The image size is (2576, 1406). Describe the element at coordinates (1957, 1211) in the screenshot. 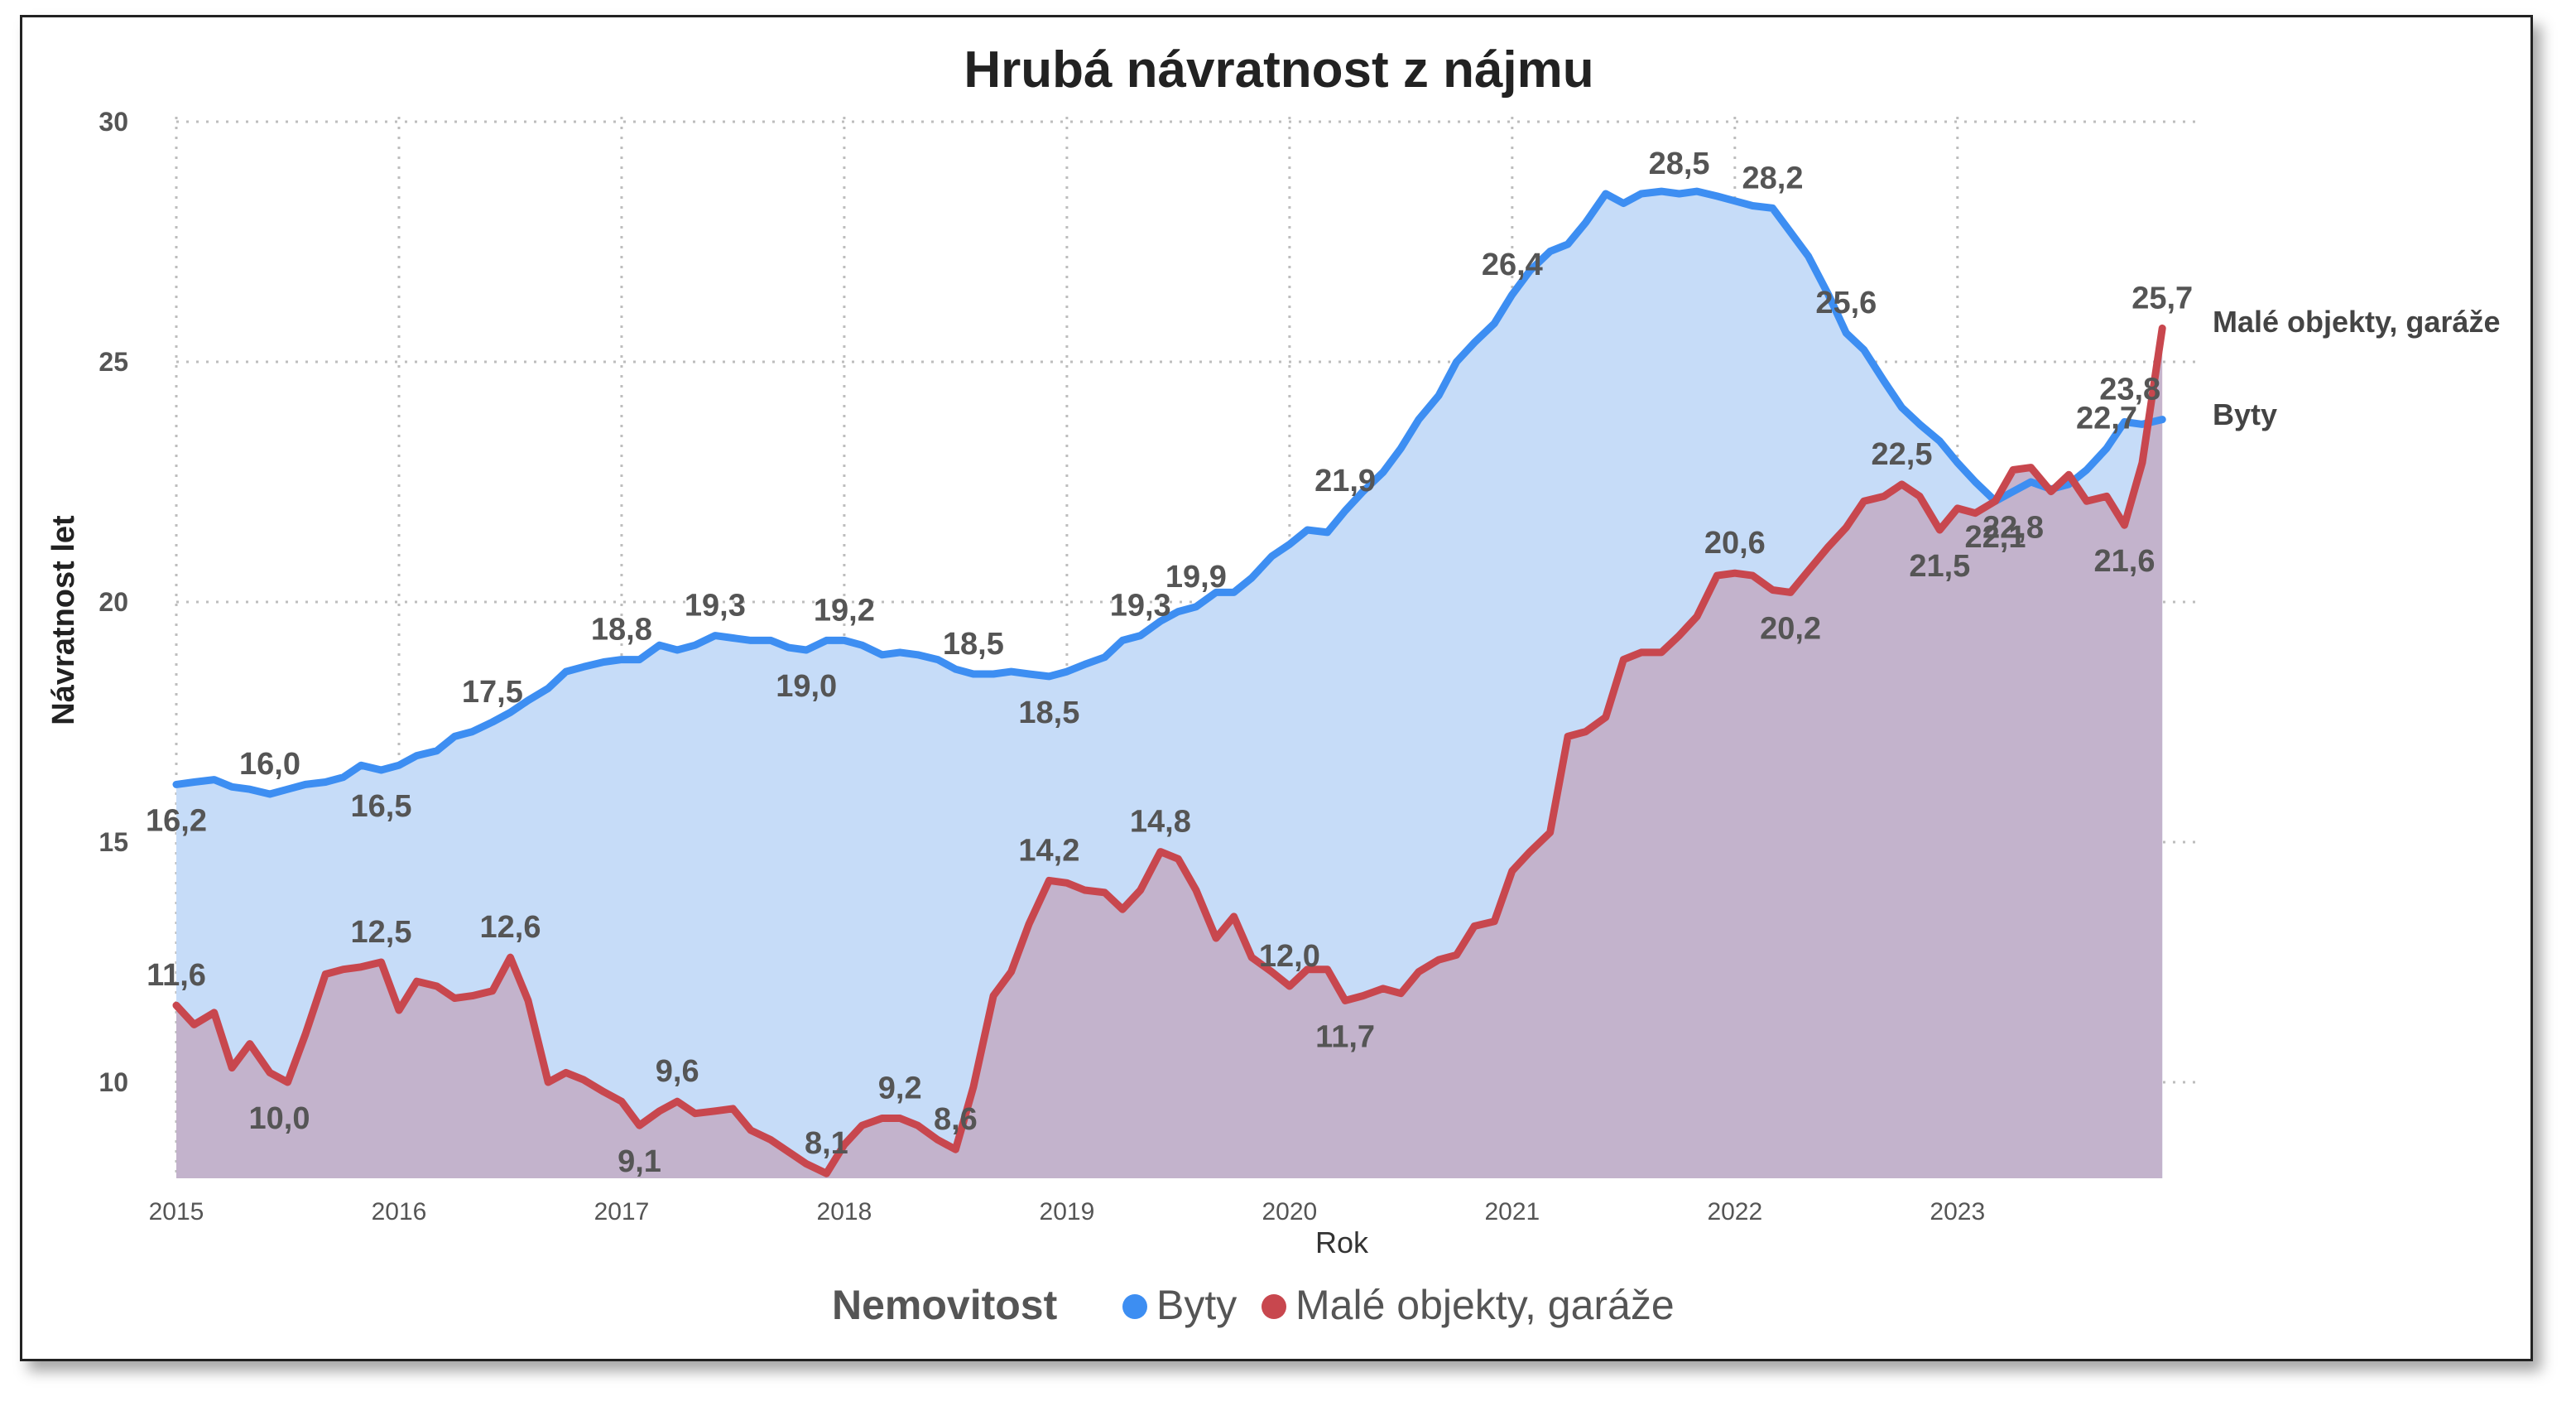

I see `x-tick-label: 2023` at that location.